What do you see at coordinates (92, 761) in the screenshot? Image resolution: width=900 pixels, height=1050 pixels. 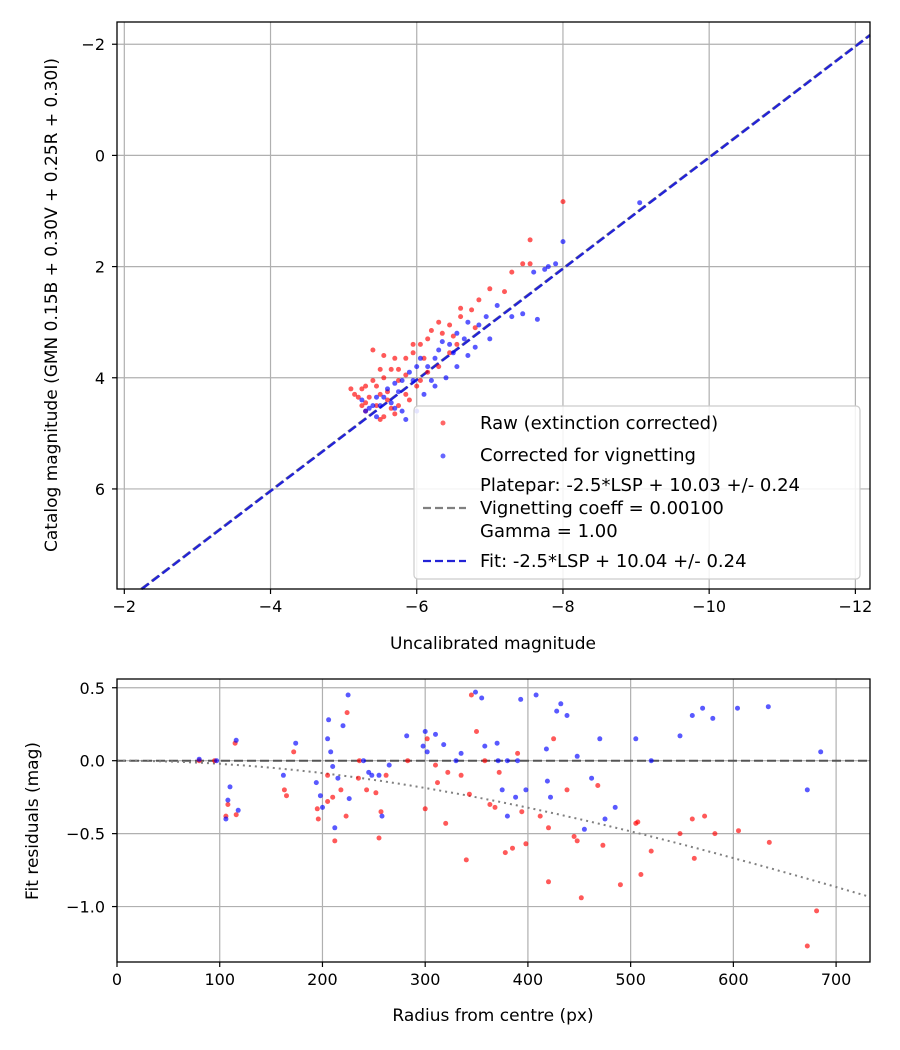 I see `y-tick-label: 0.0` at bounding box center [92, 761].